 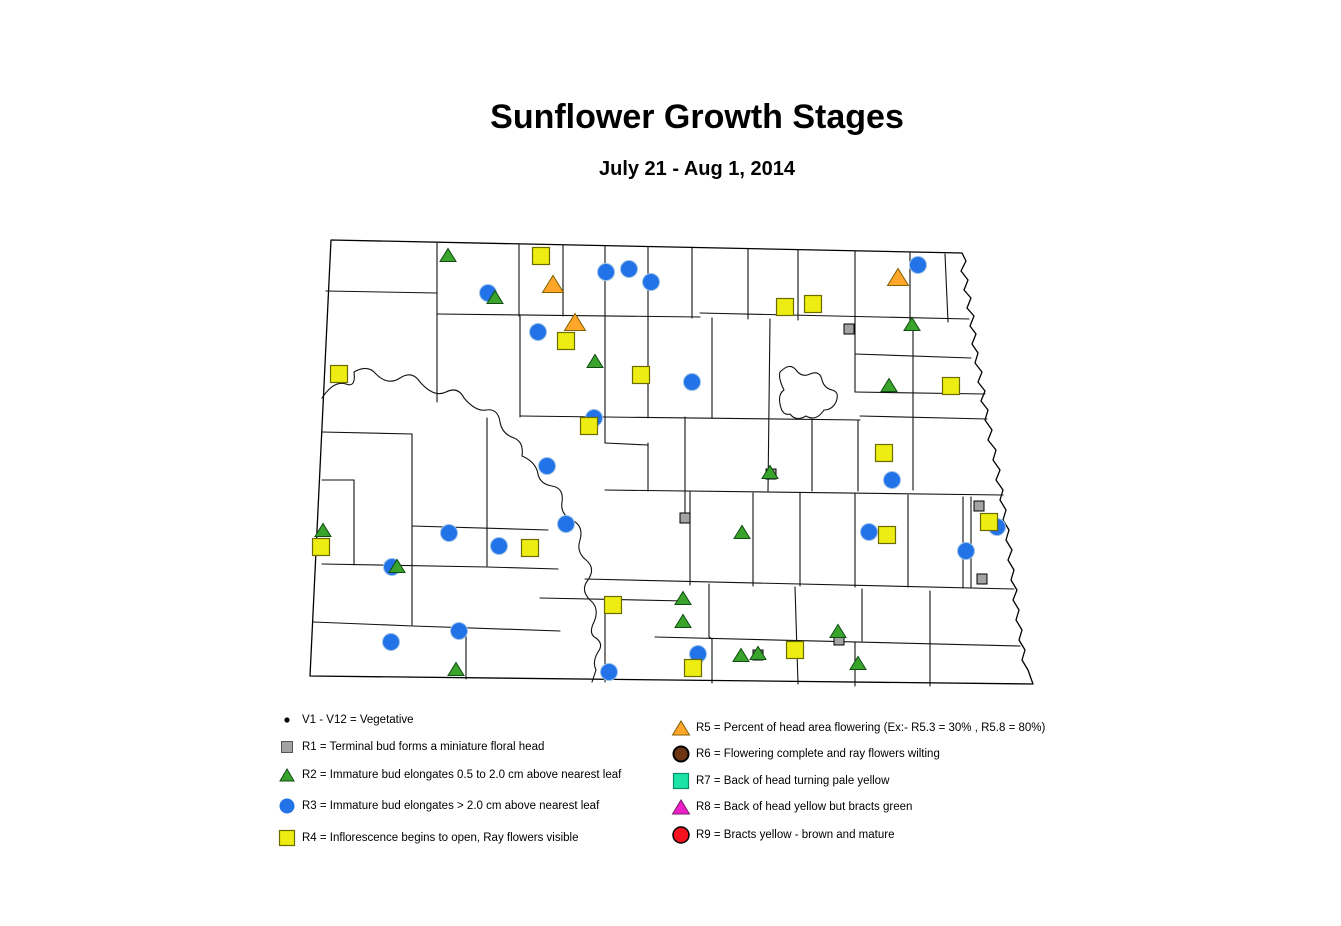 I want to click on legend-swatch-r5, so click(x=683, y=728).